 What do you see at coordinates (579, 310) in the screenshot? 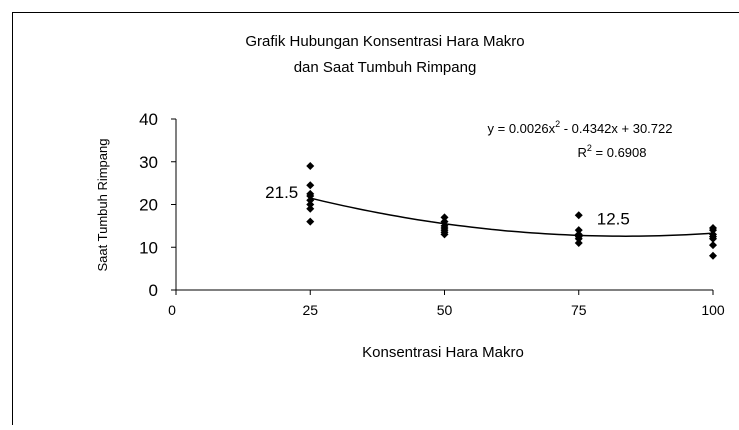
I see `x-tick-label: 75` at bounding box center [579, 310].